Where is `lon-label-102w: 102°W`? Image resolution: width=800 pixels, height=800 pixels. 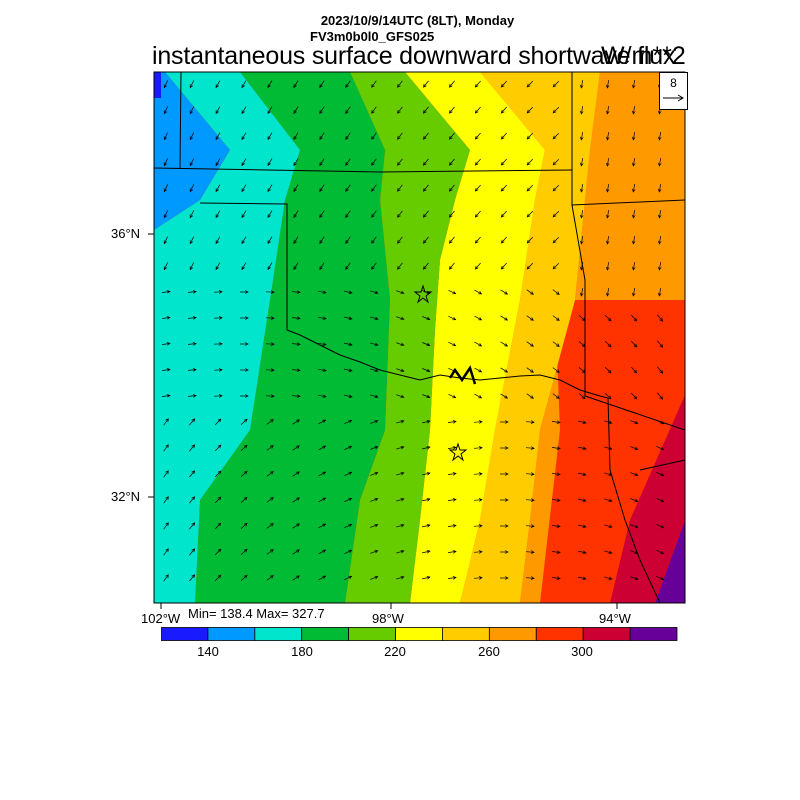
lon-label-102w: 102°W is located at coordinates (161, 618).